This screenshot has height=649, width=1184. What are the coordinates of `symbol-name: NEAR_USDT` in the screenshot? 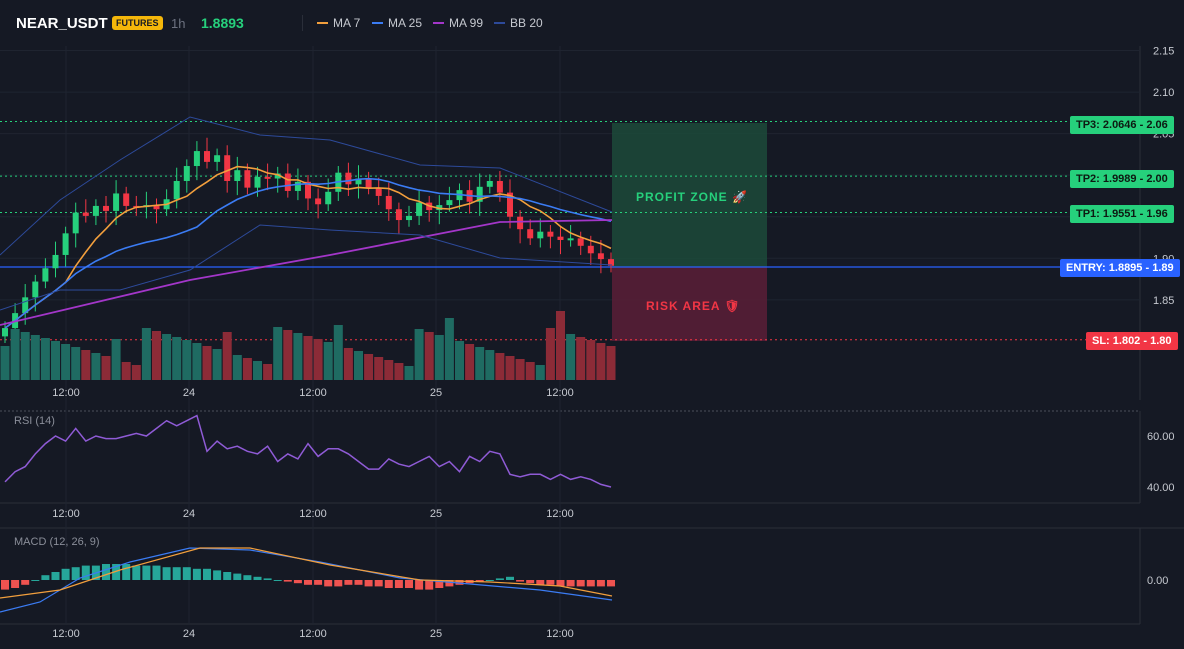 It's located at (62, 23).